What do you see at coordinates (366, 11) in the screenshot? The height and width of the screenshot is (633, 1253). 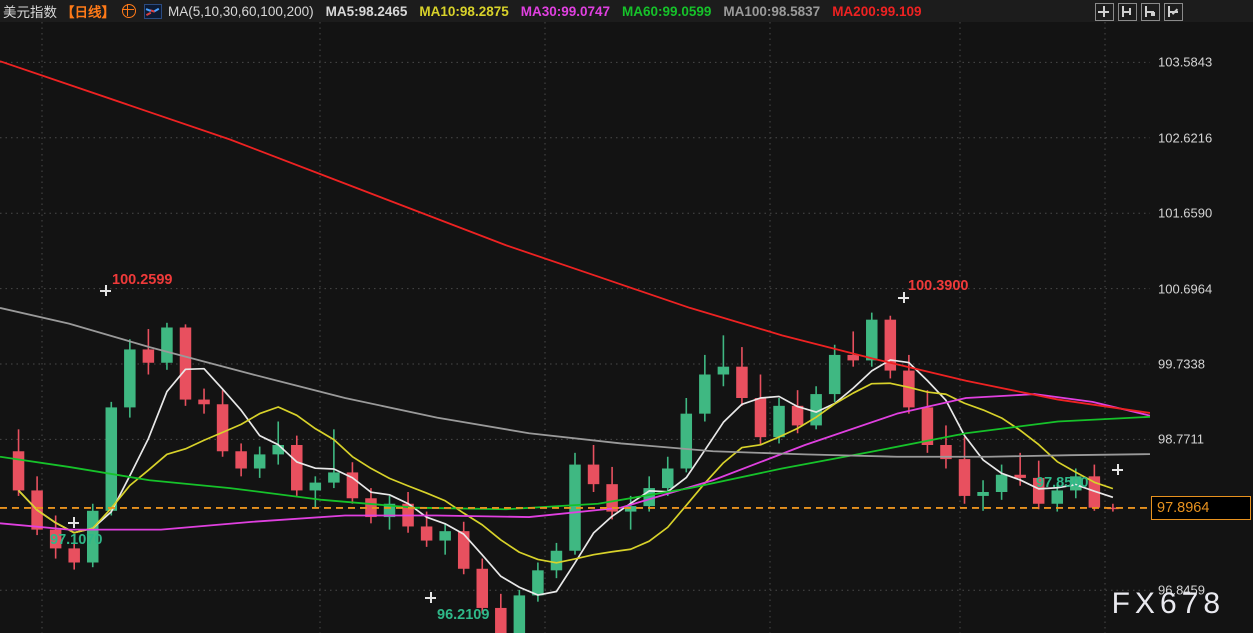 I see `ma5-value: MA5:98.2465` at bounding box center [366, 11].